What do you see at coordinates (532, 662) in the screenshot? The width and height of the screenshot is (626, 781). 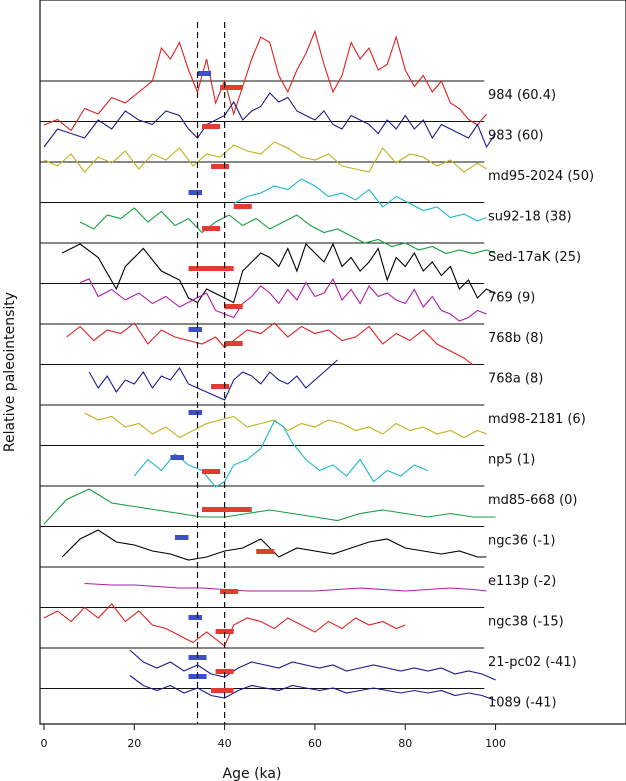 I see `series-label: 21-pc02 (-41)` at bounding box center [532, 662].